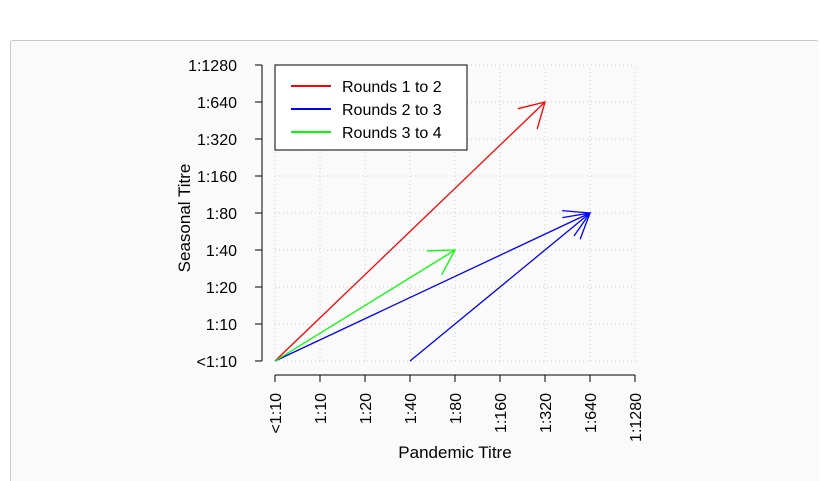 This screenshot has width=820, height=481. I want to click on x-tick-label: 1:80, so click(456, 408).